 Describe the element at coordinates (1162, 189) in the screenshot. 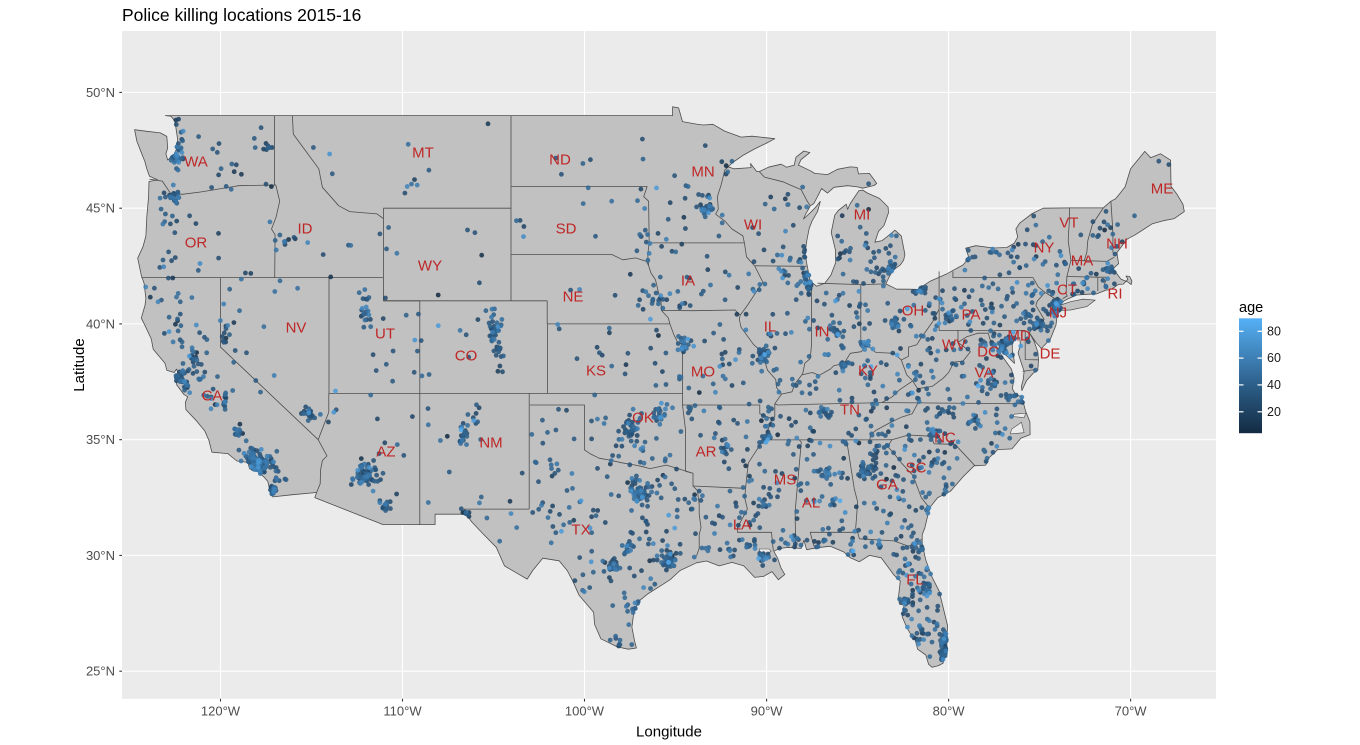

I see `svg-text: ME` at that location.